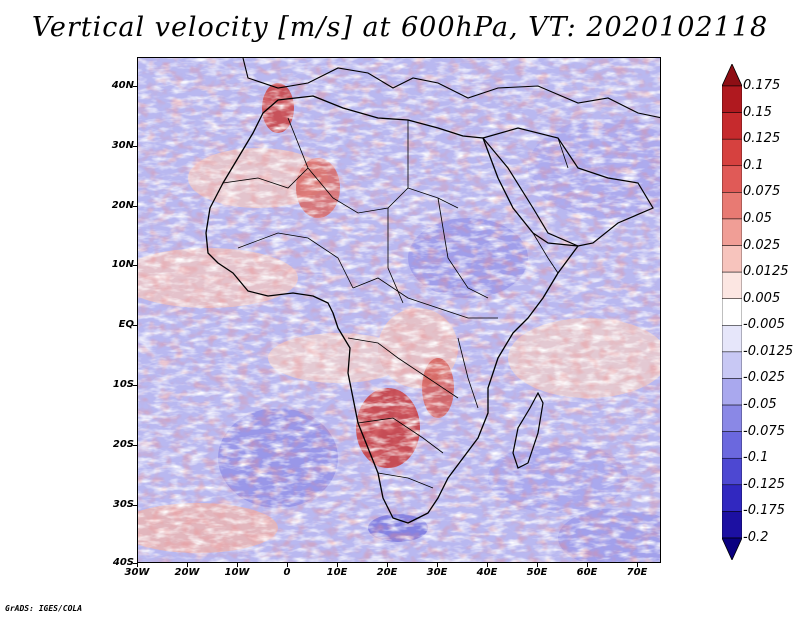 The width and height of the screenshot is (800, 618). I want to click on colorbar-bottom-arrow, so click(732, 548).